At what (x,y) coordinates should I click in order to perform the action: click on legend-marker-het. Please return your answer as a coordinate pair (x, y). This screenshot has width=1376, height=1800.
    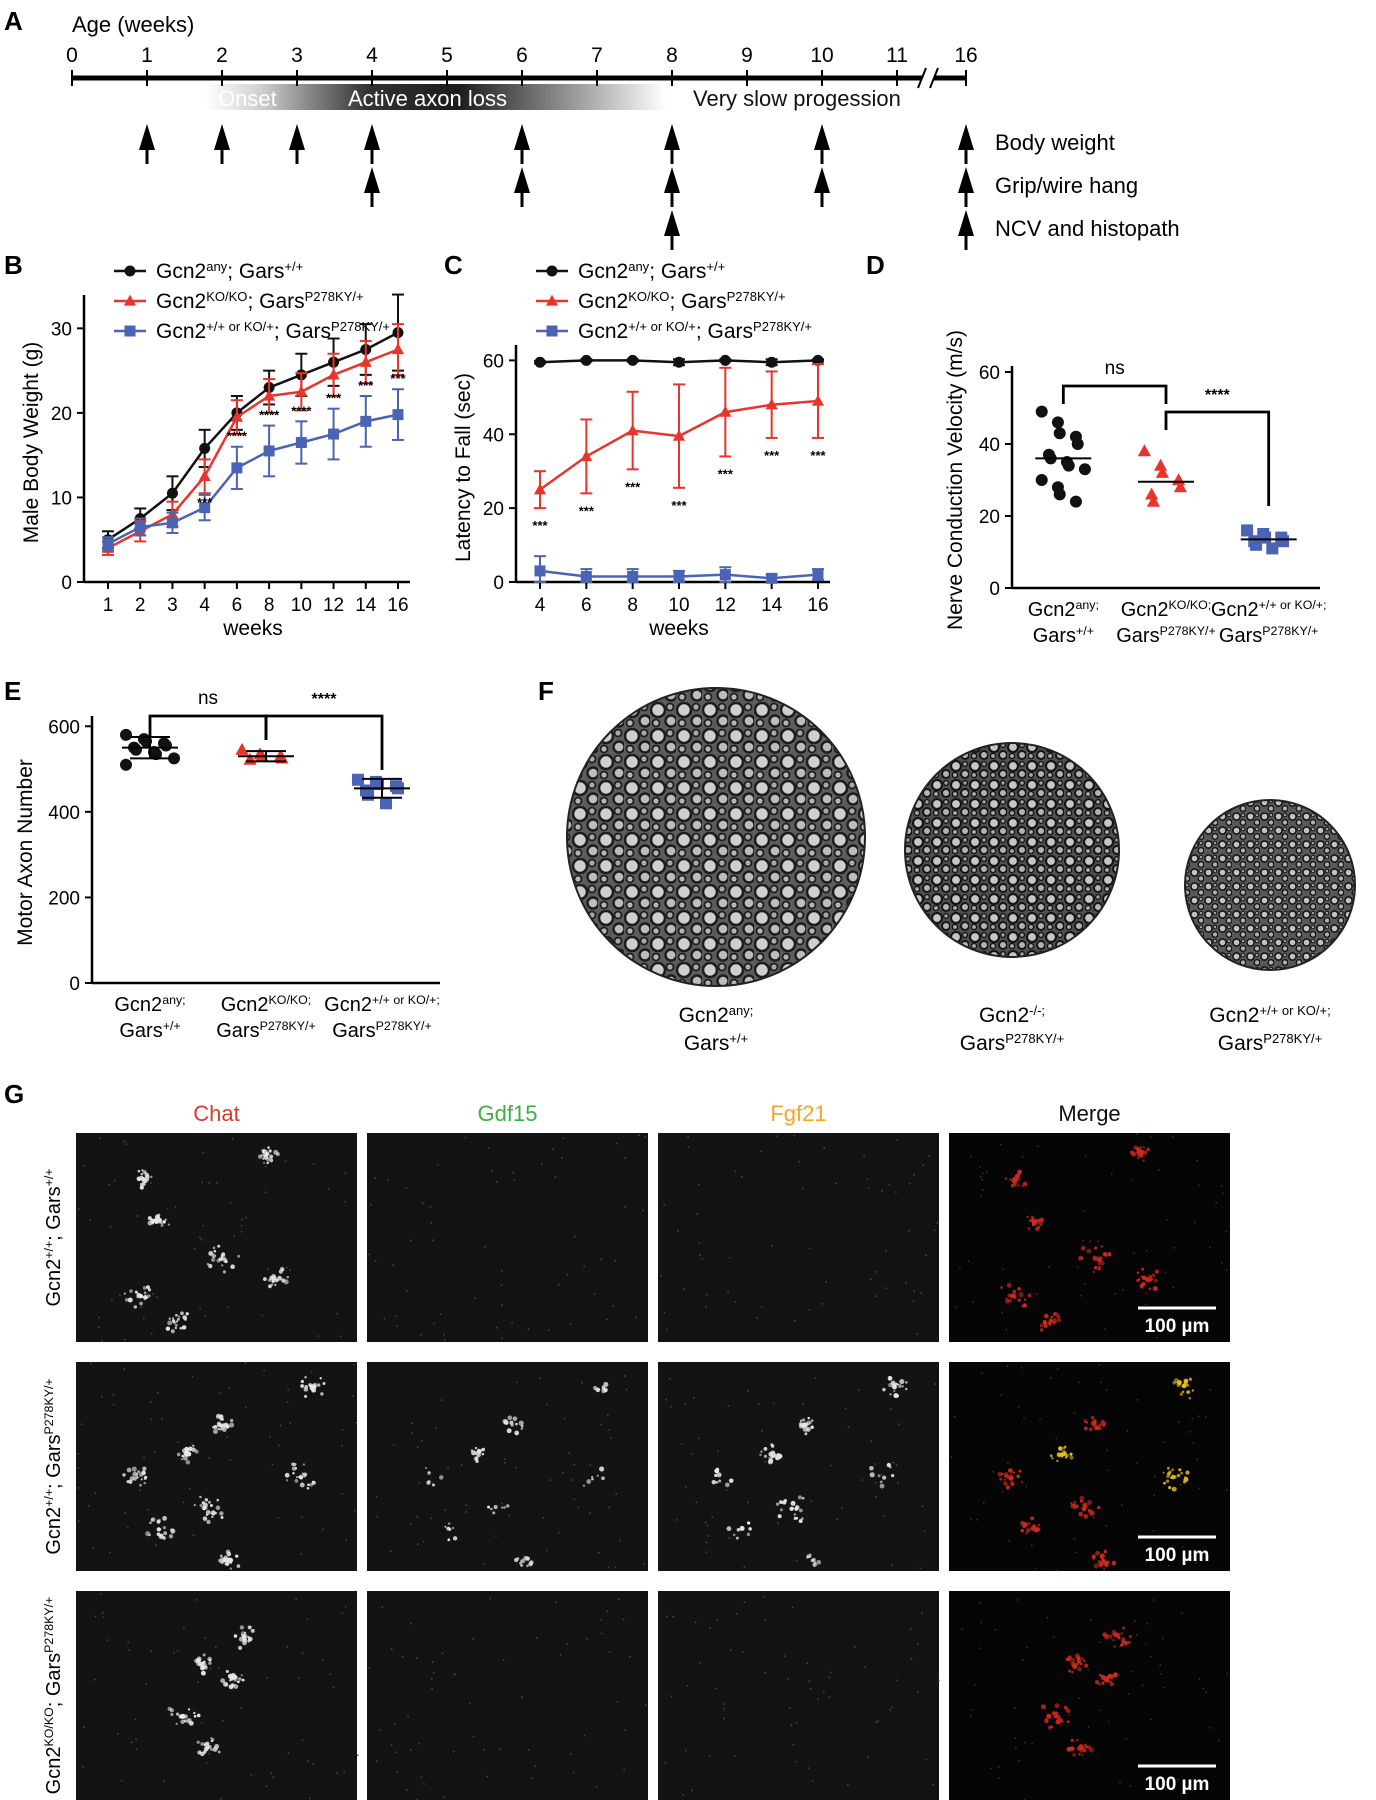
    Looking at the image, I should click on (130, 331).